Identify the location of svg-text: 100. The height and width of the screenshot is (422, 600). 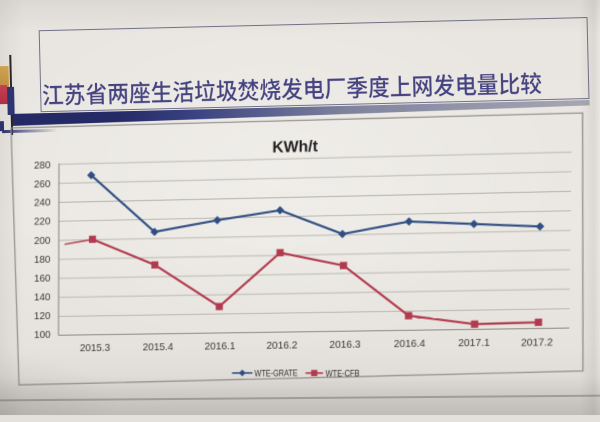
(42, 335).